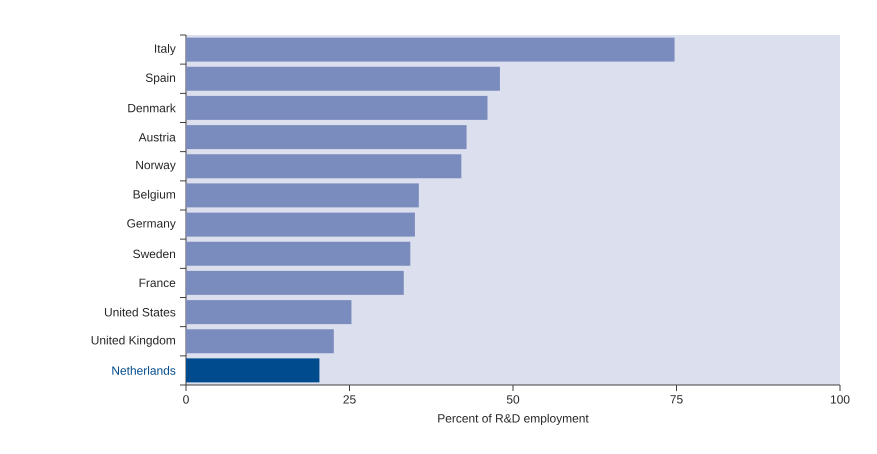  Describe the element at coordinates (165, 50) in the screenshot. I see `y-tick-label: Italy` at that location.